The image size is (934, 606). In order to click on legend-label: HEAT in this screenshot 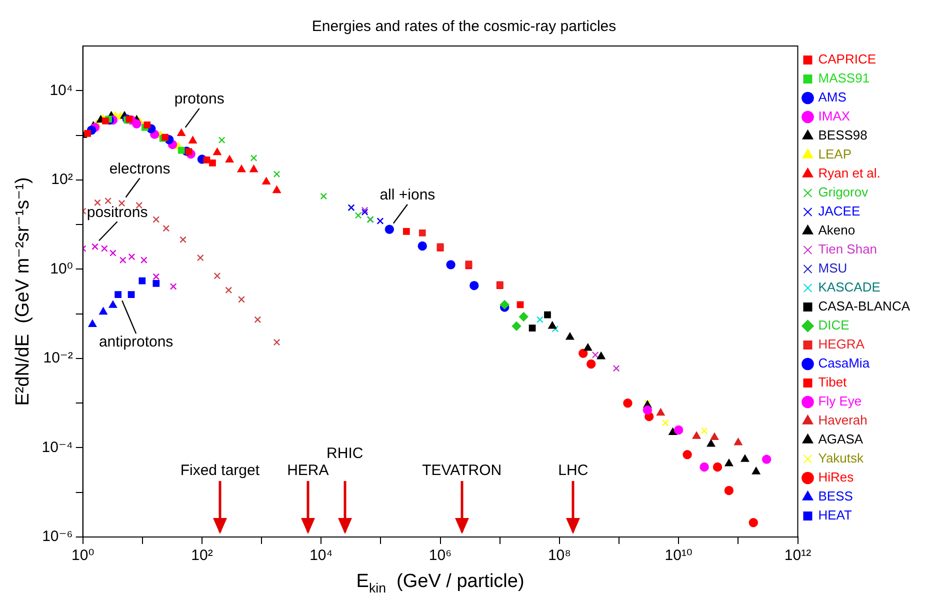, I will do `click(835, 515)`.